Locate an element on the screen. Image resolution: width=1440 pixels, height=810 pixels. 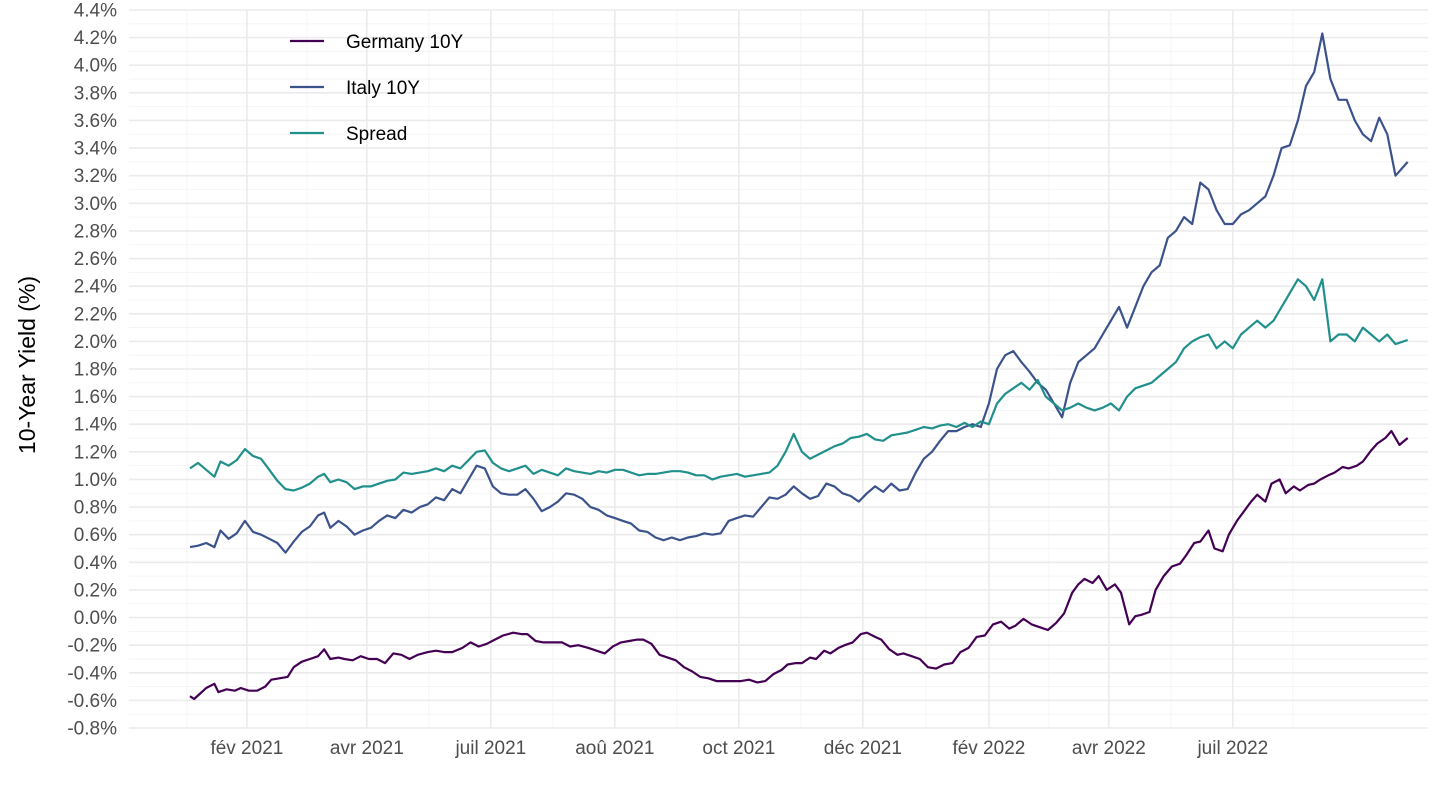
x-tick-label: avr 2021 is located at coordinates (367, 748).